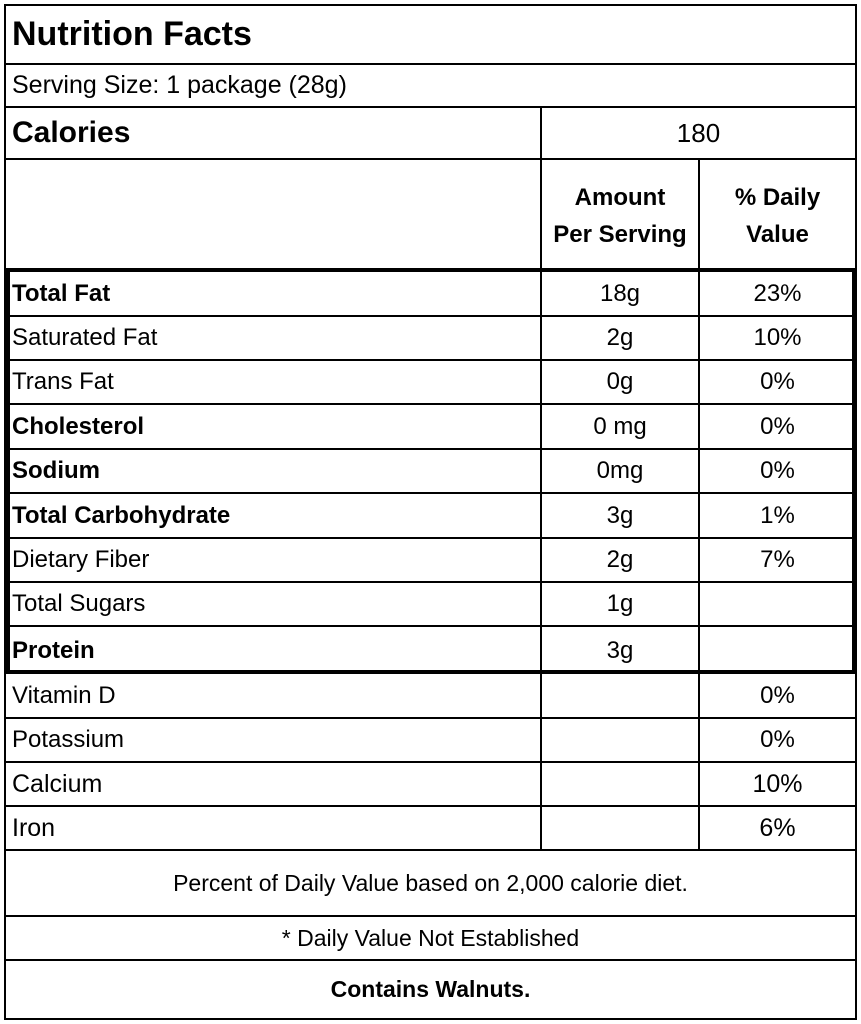 The image size is (861, 1024). I want to click on vitamin-dv: 10%, so click(777, 783).